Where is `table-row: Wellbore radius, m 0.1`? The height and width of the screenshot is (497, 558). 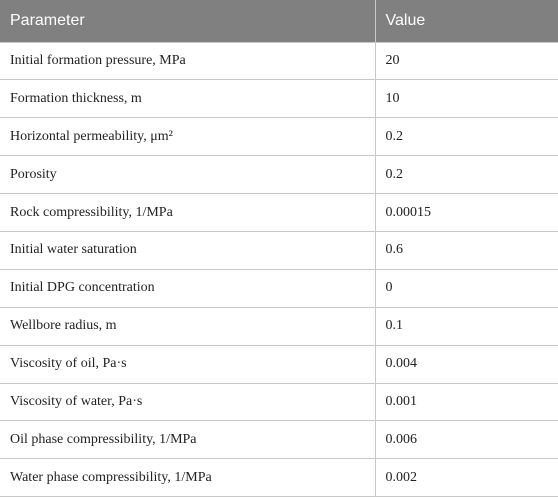 table-row: Wellbore radius, m 0.1 is located at coordinates (279, 326).